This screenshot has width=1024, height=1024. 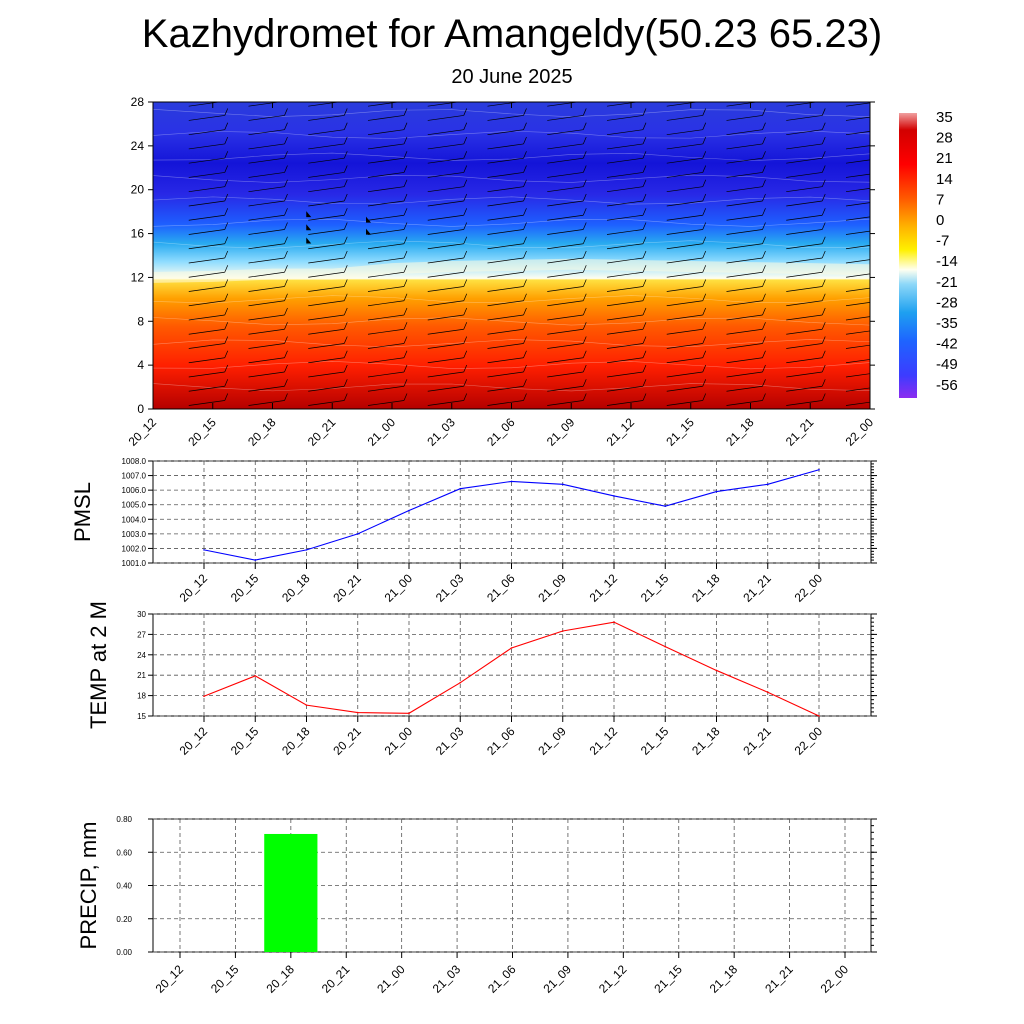 What do you see at coordinates (757, 741) in the screenshot?
I see `x-tick-label: 21_21` at bounding box center [757, 741].